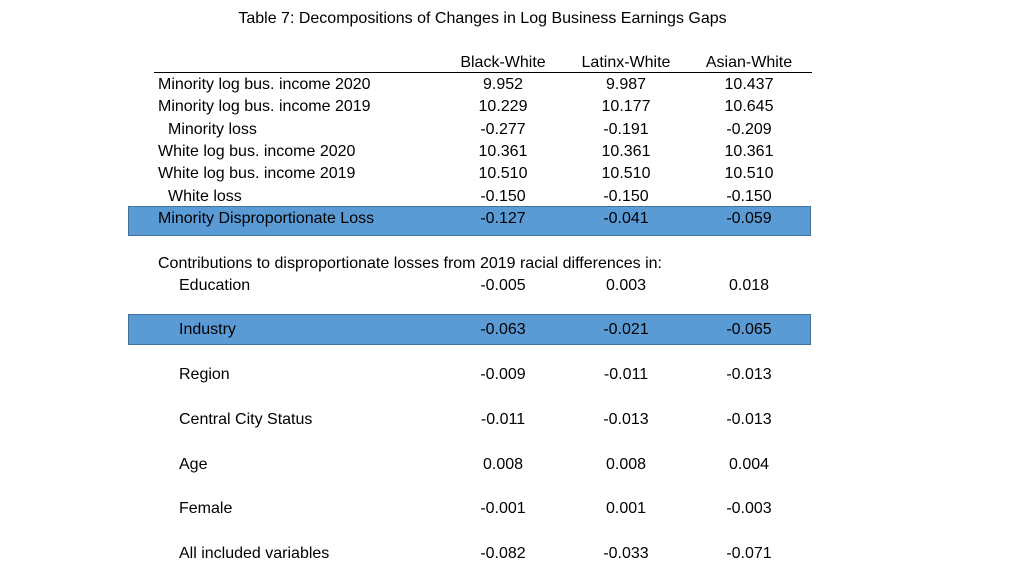 The width and height of the screenshot is (1024, 576). I want to click on row-label: Education, so click(215, 285).